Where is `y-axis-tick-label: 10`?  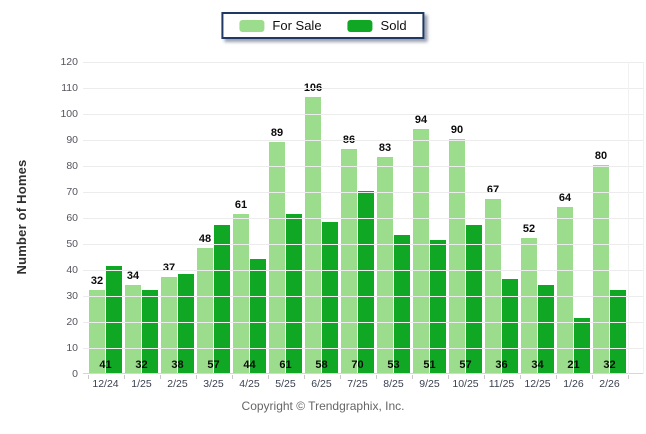
y-axis-tick-label: 10 is located at coordinates (72, 348).